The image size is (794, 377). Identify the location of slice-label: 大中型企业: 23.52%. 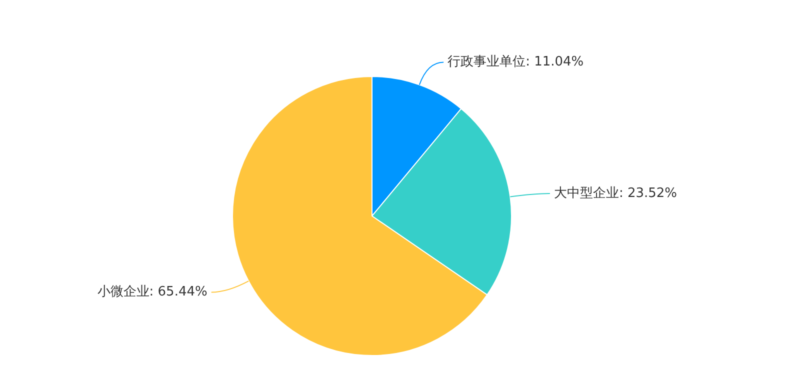
(616, 193).